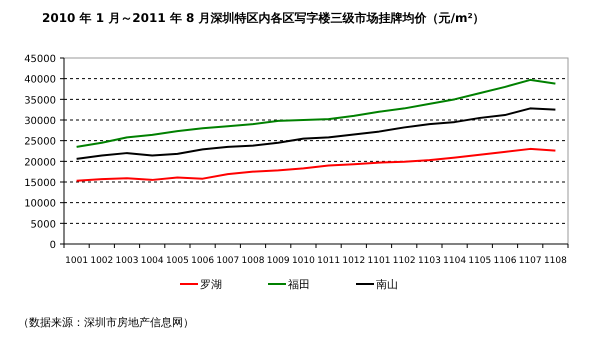  I want to click on x-tick-label: 1012, so click(354, 261).